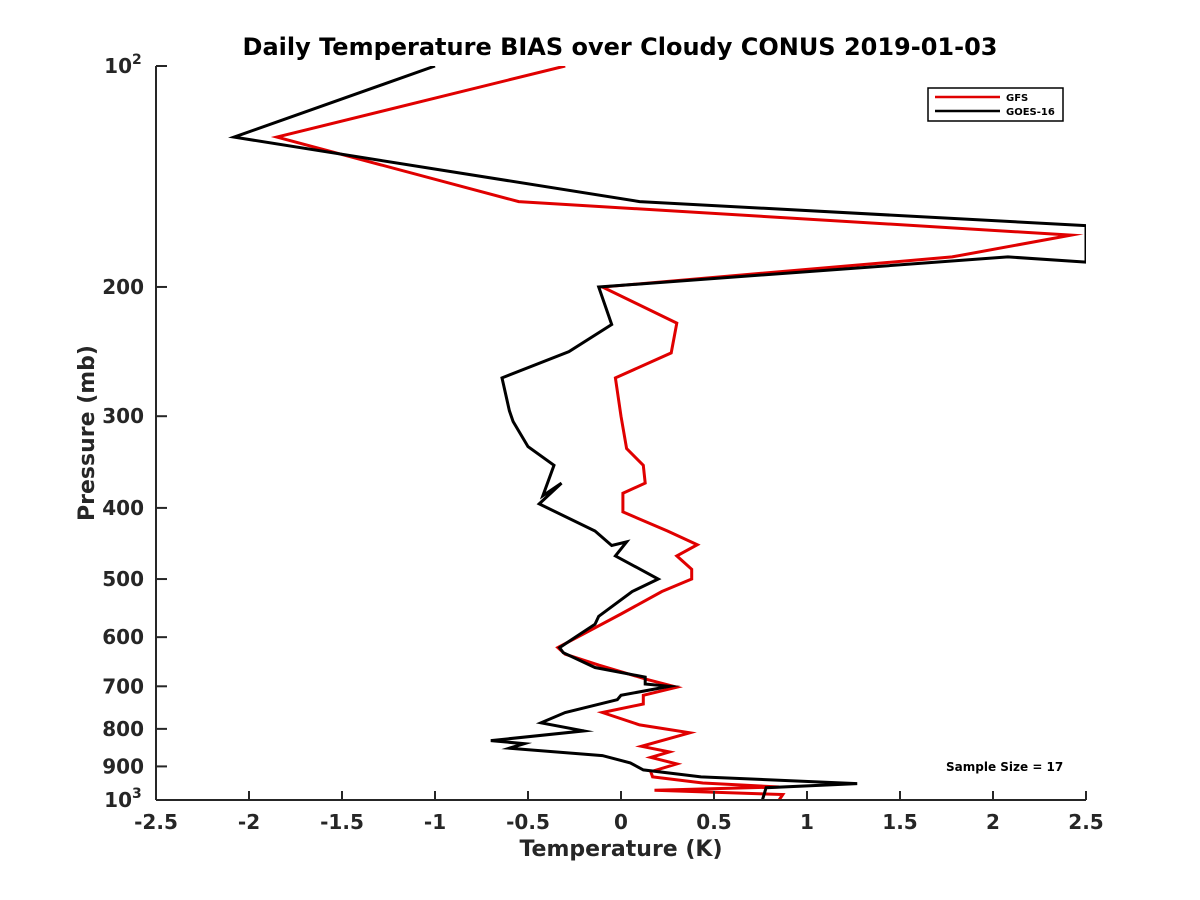 This screenshot has width=1200, height=900. What do you see at coordinates (123, 416) in the screenshot?
I see `y-tick-label: 300` at bounding box center [123, 416].